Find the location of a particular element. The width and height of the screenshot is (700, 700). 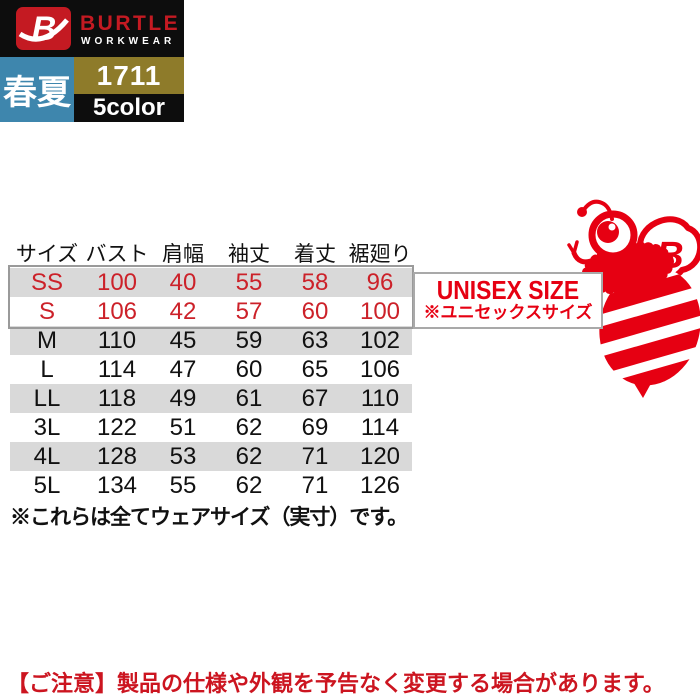

shoulder-cell: 49 is located at coordinates (183, 398).